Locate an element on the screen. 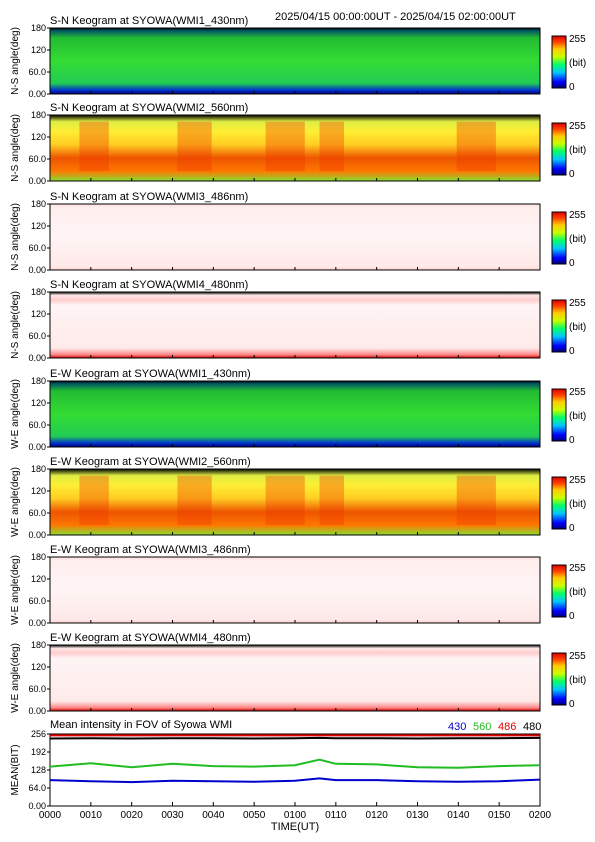  y-tick-label: 256 is located at coordinates (38, 734).